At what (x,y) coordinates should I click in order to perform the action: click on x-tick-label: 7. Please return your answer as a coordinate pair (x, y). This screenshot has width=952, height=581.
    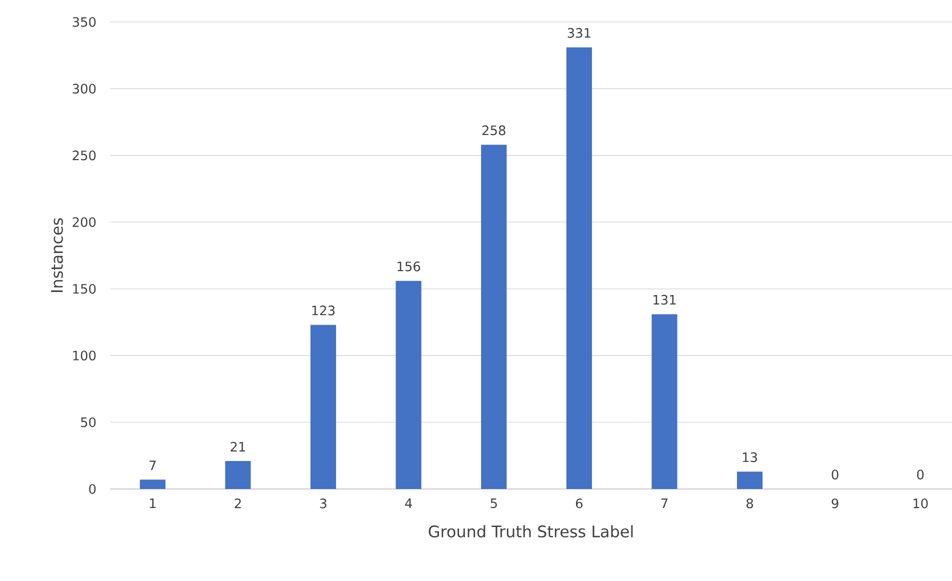
    Looking at the image, I should click on (664, 503).